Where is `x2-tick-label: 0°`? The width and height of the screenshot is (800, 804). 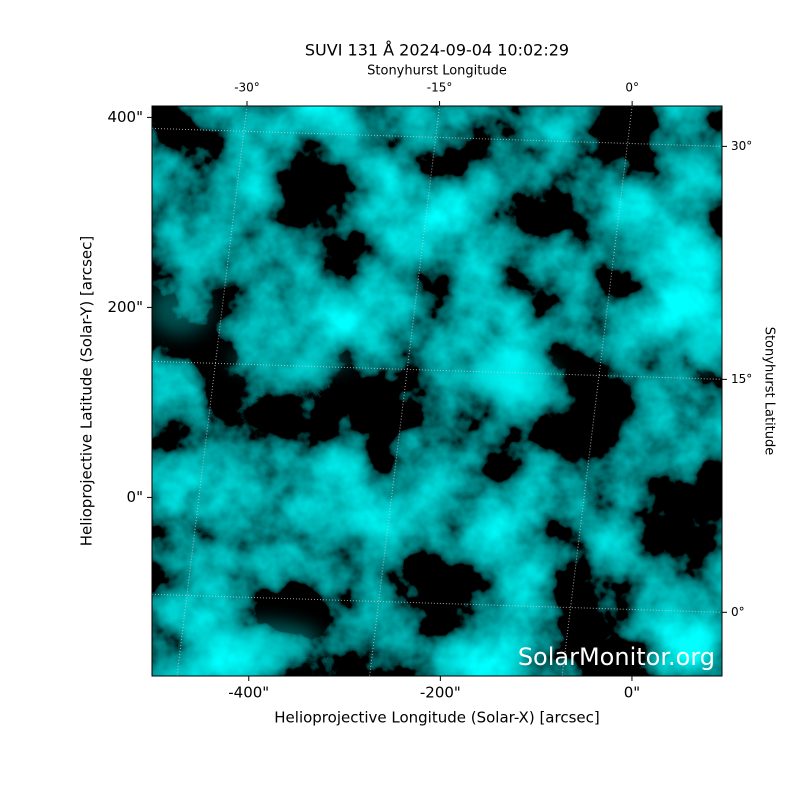
x2-tick-label: 0° is located at coordinates (632, 88).